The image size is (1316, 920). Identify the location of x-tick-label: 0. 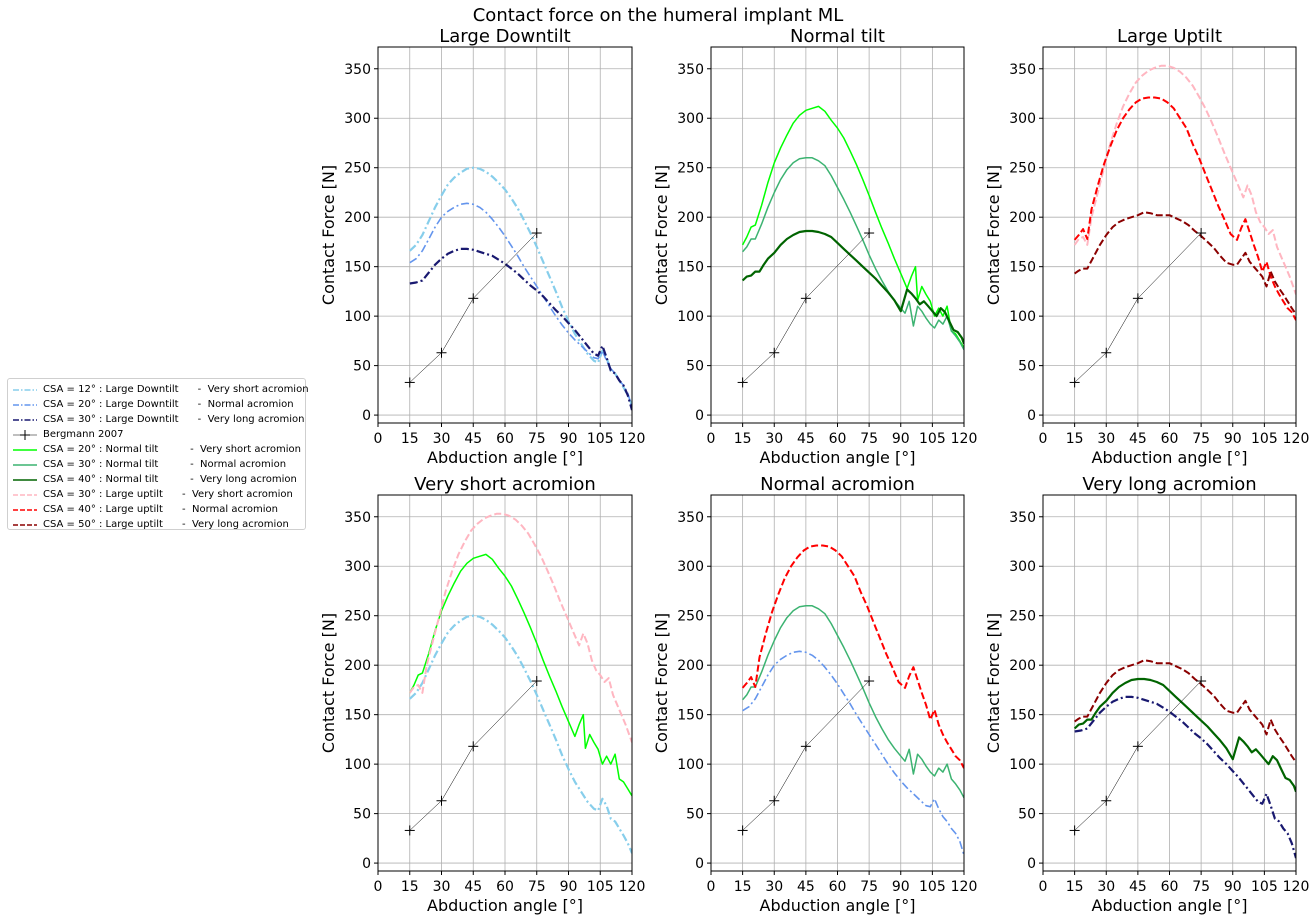
(378, 887).